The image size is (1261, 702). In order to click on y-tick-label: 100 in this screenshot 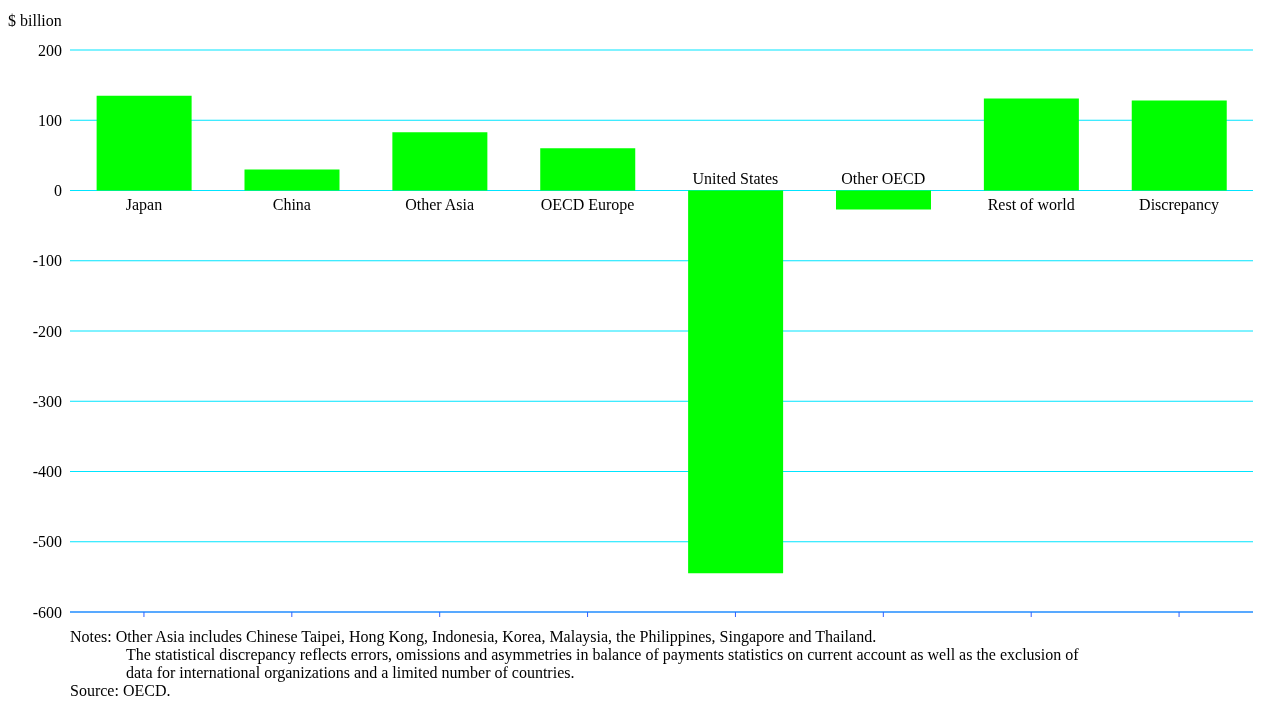, I will do `click(50, 120)`.